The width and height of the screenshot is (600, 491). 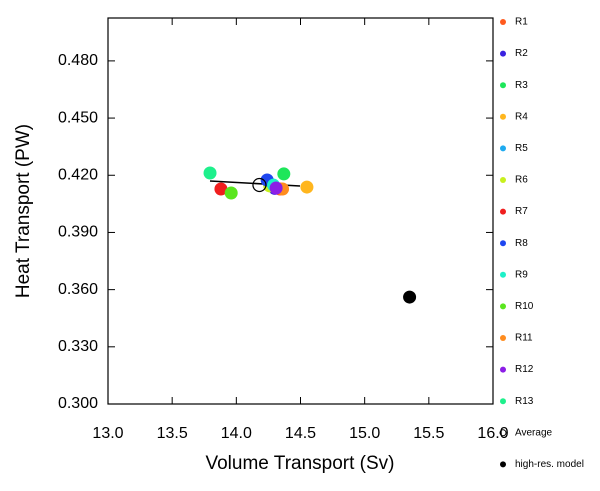 What do you see at coordinates (78, 346) in the screenshot?
I see `y-tick-label: 0.330` at bounding box center [78, 346].